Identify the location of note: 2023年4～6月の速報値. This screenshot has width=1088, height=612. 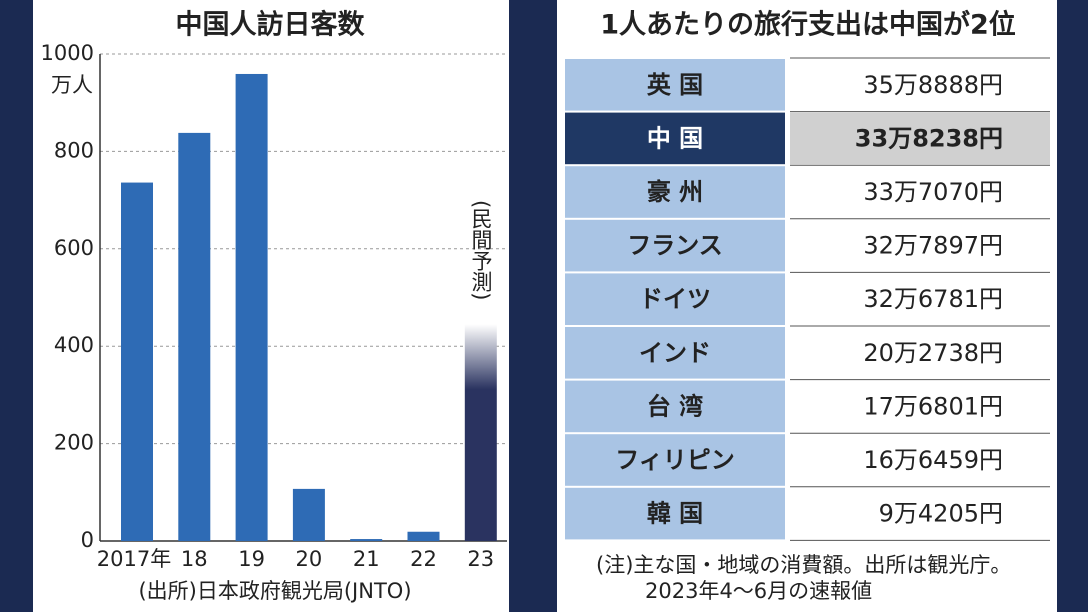
(758, 591).